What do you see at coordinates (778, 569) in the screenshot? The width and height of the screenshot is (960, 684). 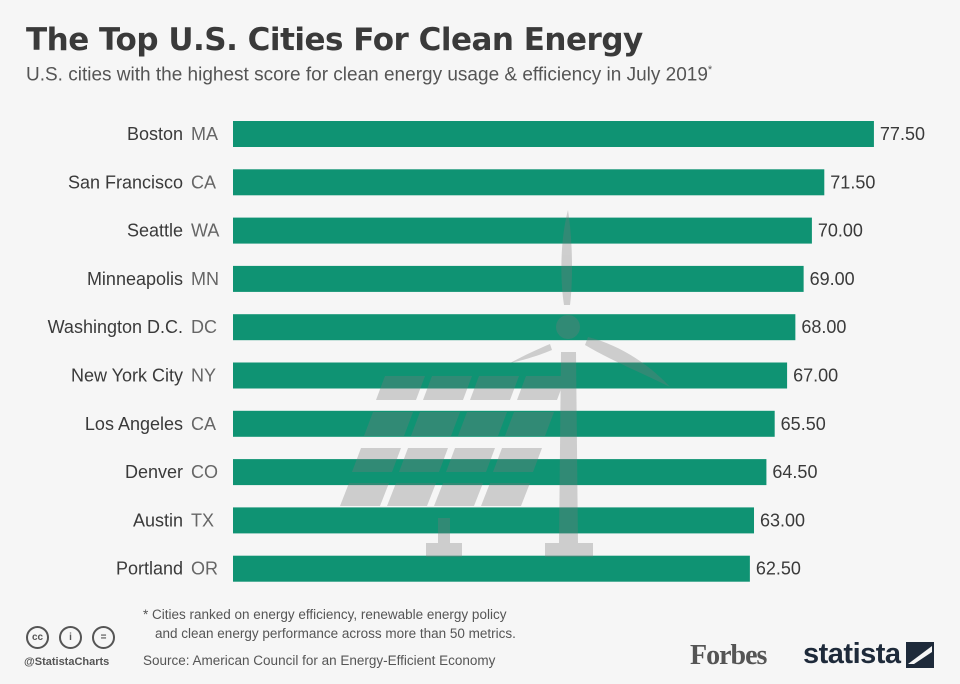 I see `value-label: 62.50` at bounding box center [778, 569].